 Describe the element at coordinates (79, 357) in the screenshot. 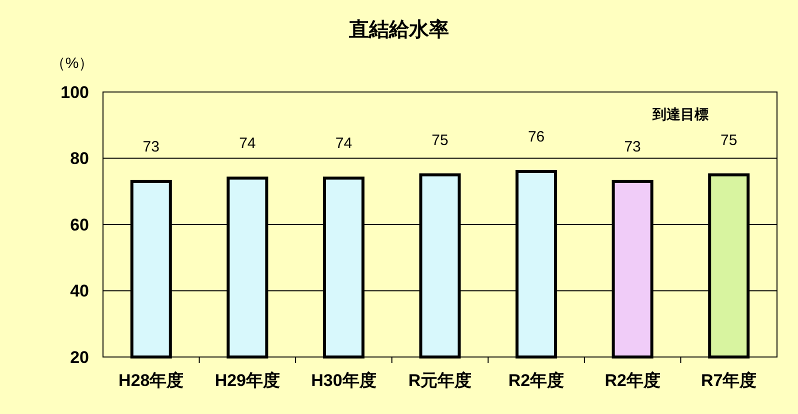

I see `y-tick-label: 20` at that location.